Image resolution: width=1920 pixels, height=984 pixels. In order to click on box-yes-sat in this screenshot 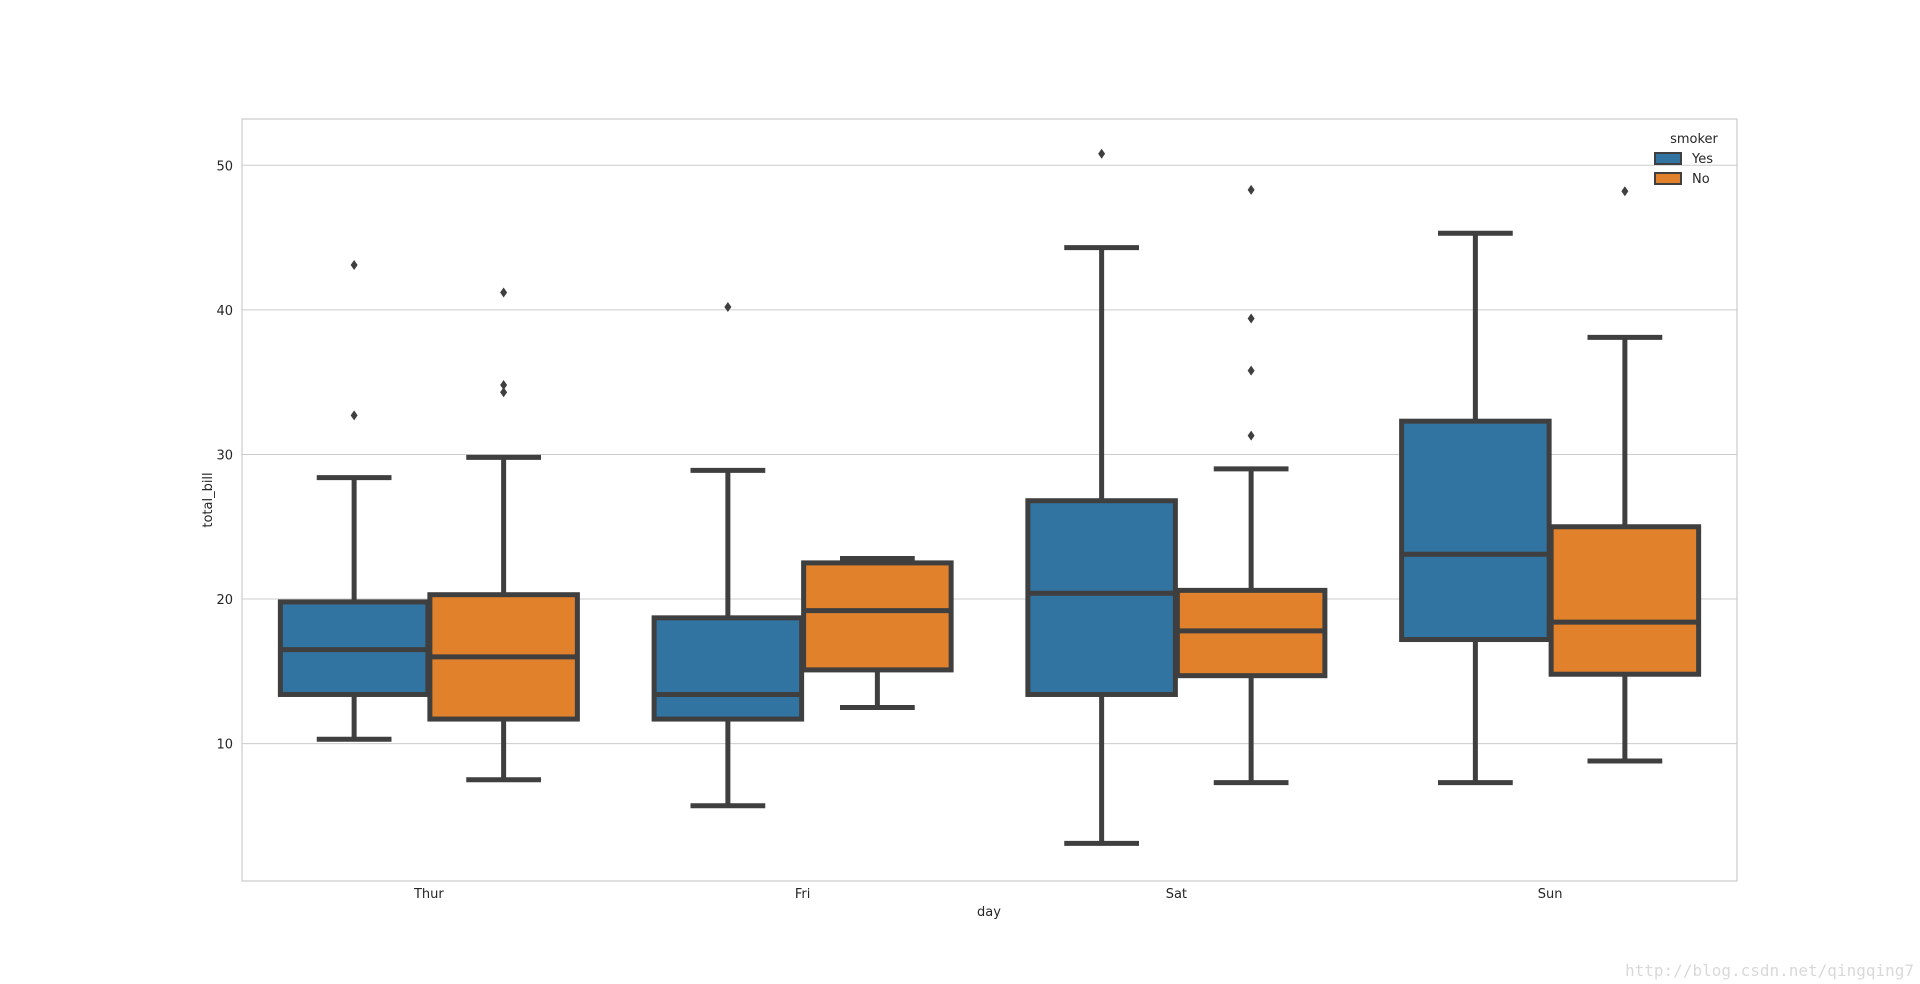, I will do `click(1101, 497)`.